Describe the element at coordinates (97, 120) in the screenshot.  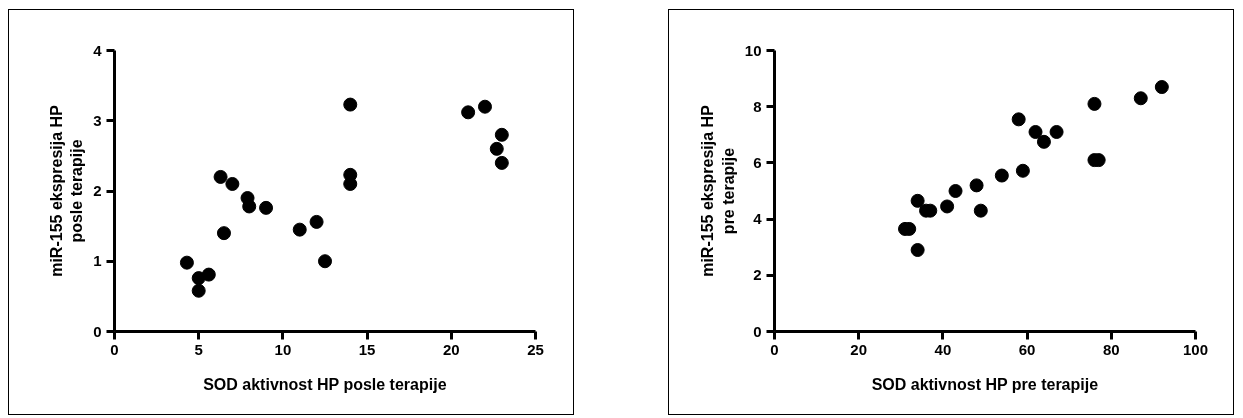
I see `y-tick-label: 3` at that location.